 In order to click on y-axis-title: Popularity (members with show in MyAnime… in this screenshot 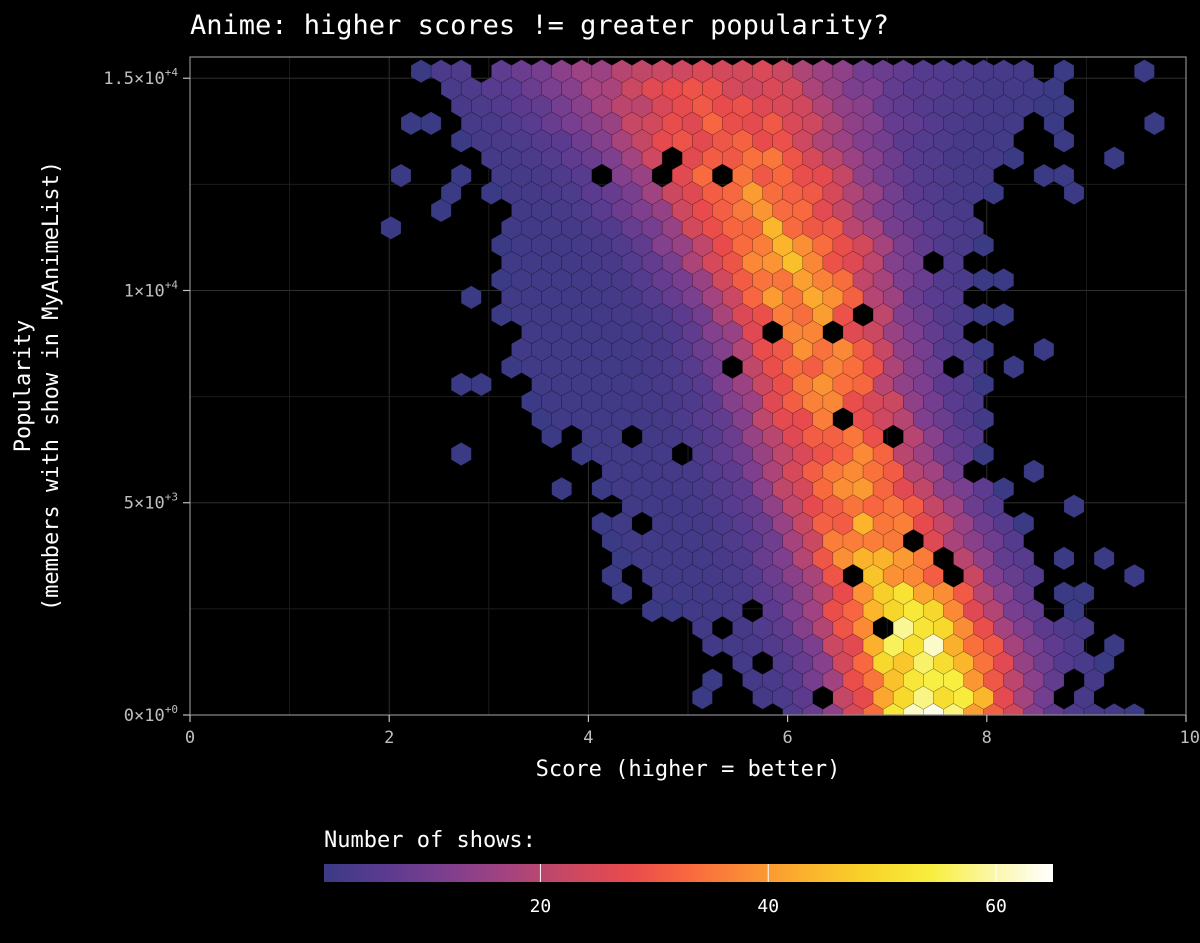, I will do `click(37, 386)`.